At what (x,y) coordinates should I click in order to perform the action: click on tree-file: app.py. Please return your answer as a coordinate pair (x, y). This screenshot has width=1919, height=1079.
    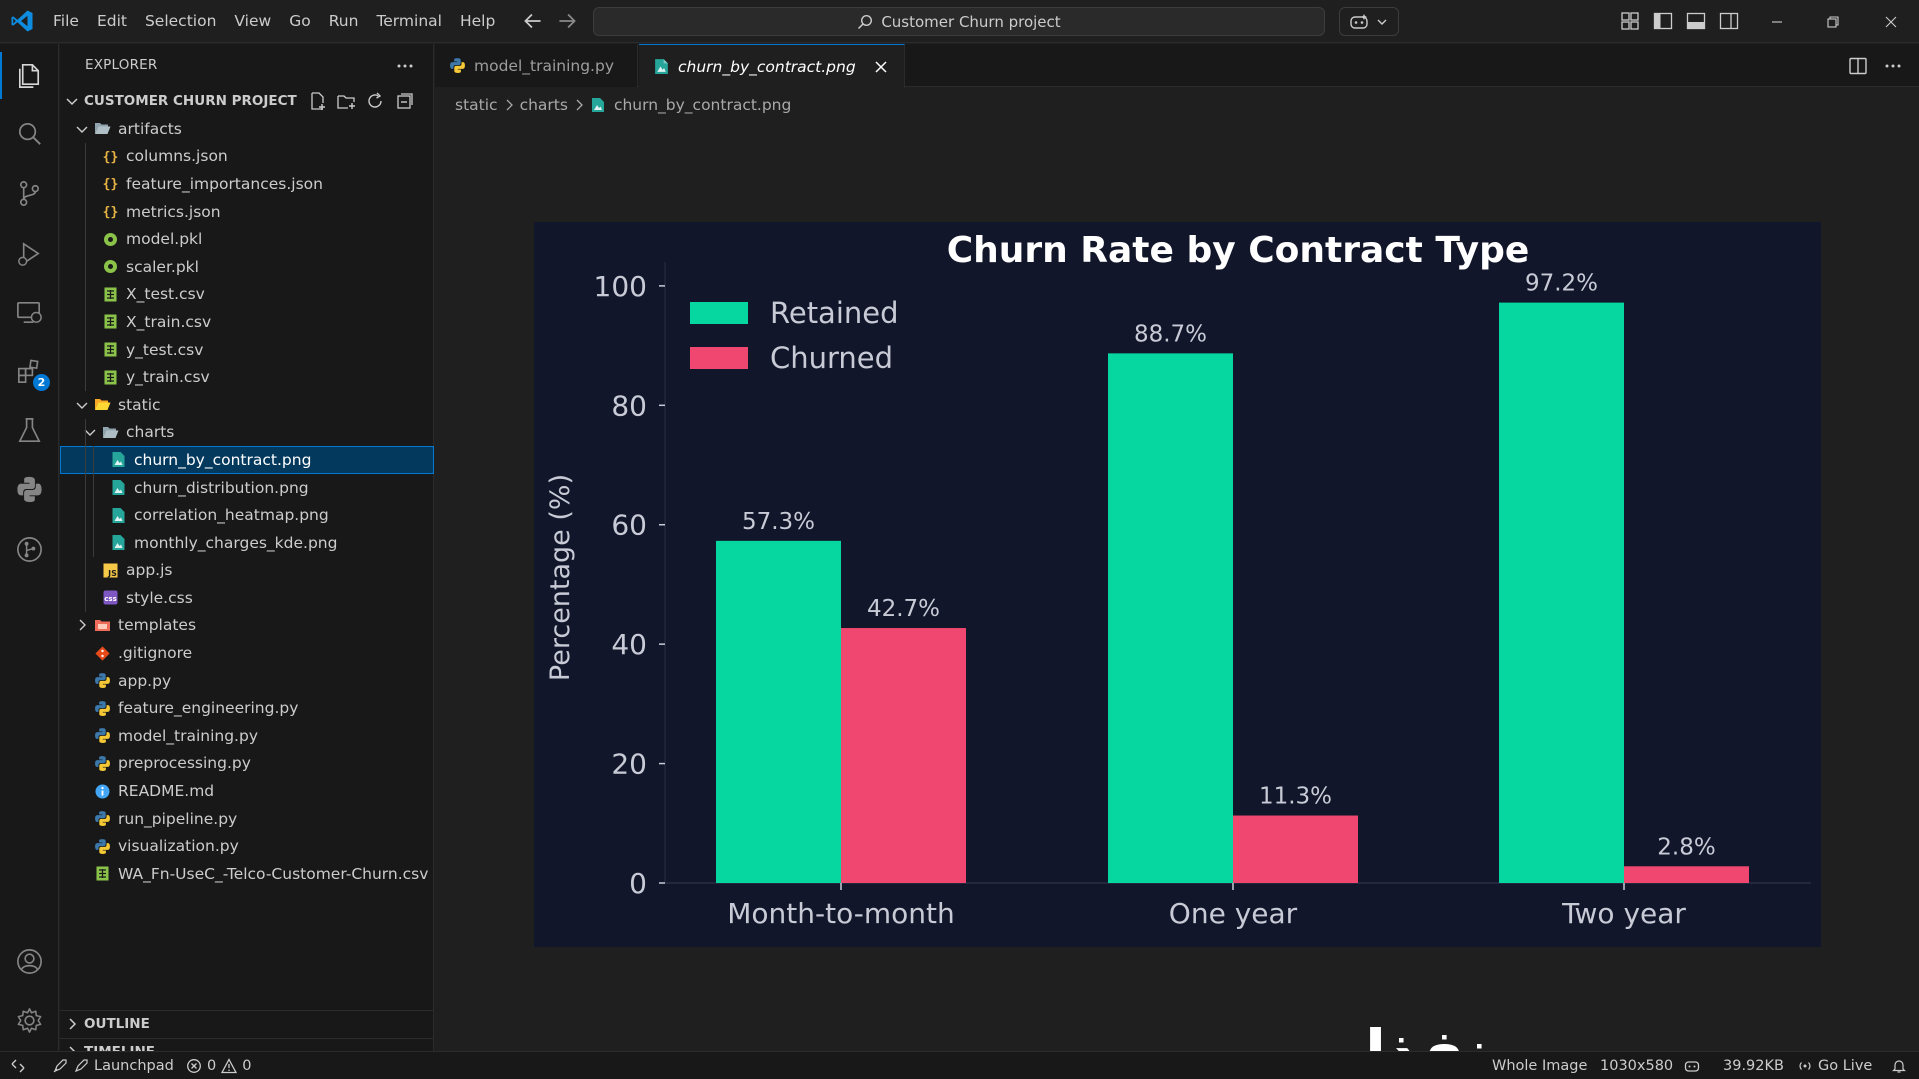
    Looking at the image, I should click on (247, 681).